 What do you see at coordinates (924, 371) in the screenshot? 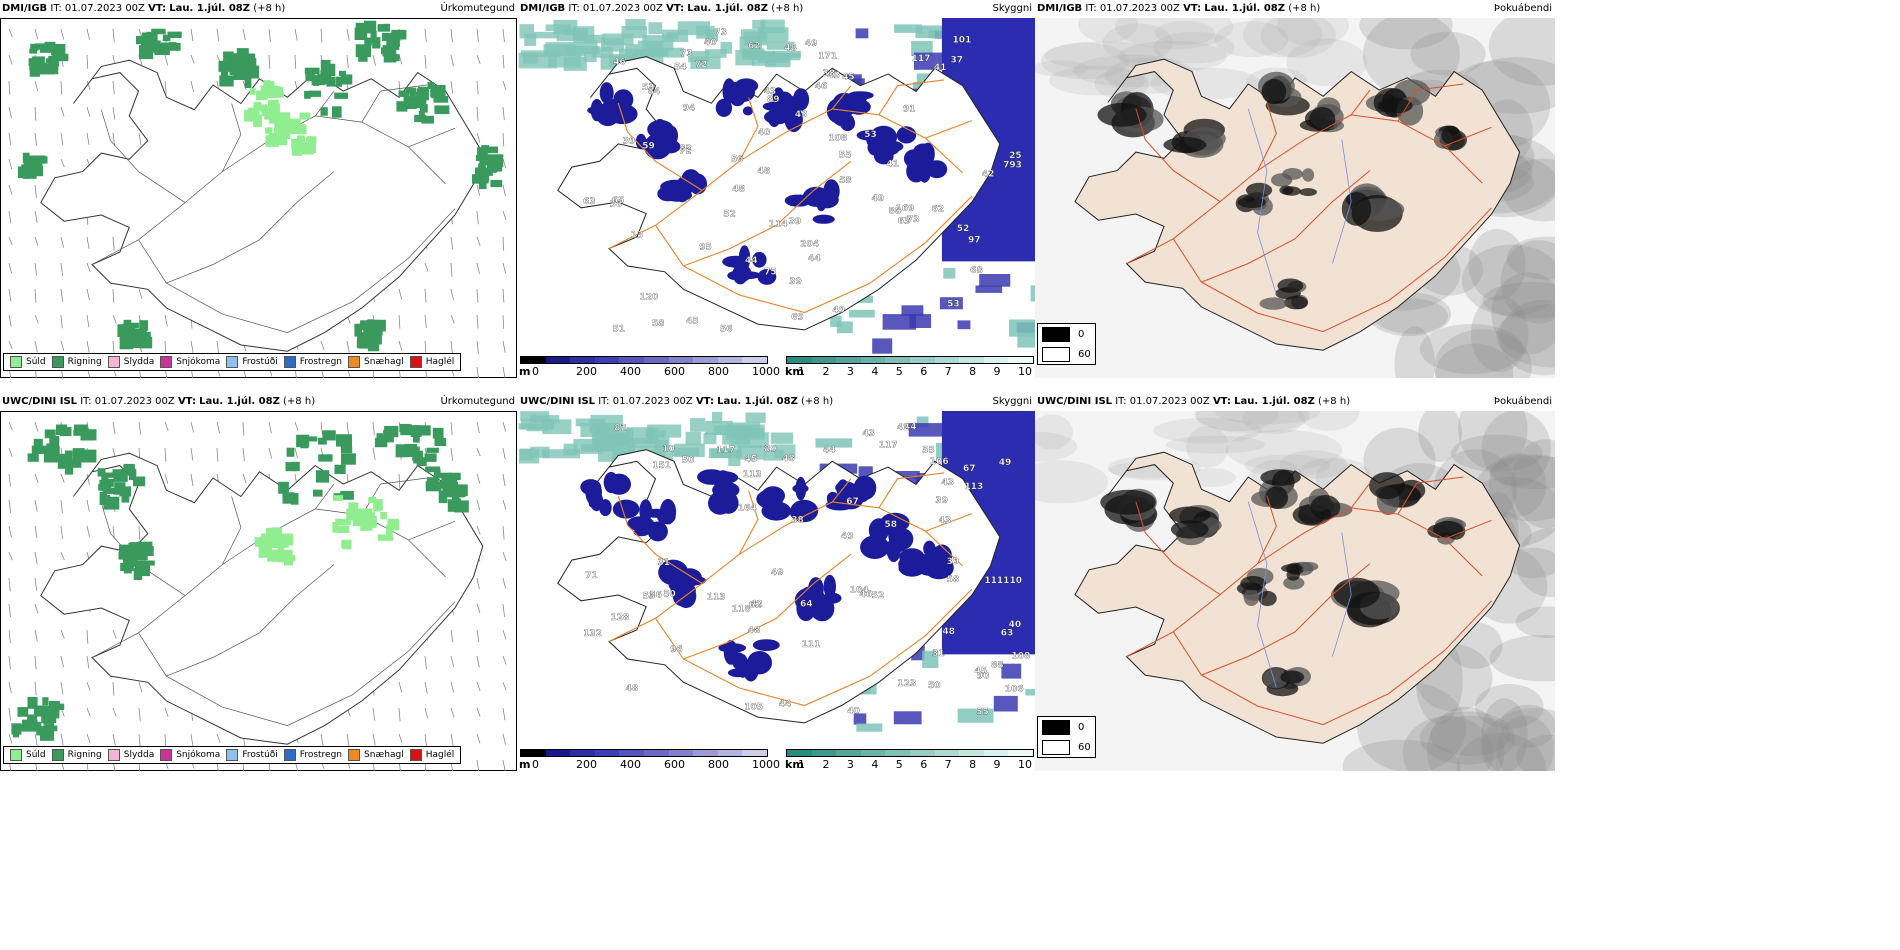
I see `colorbar-tick: 6` at bounding box center [924, 371].